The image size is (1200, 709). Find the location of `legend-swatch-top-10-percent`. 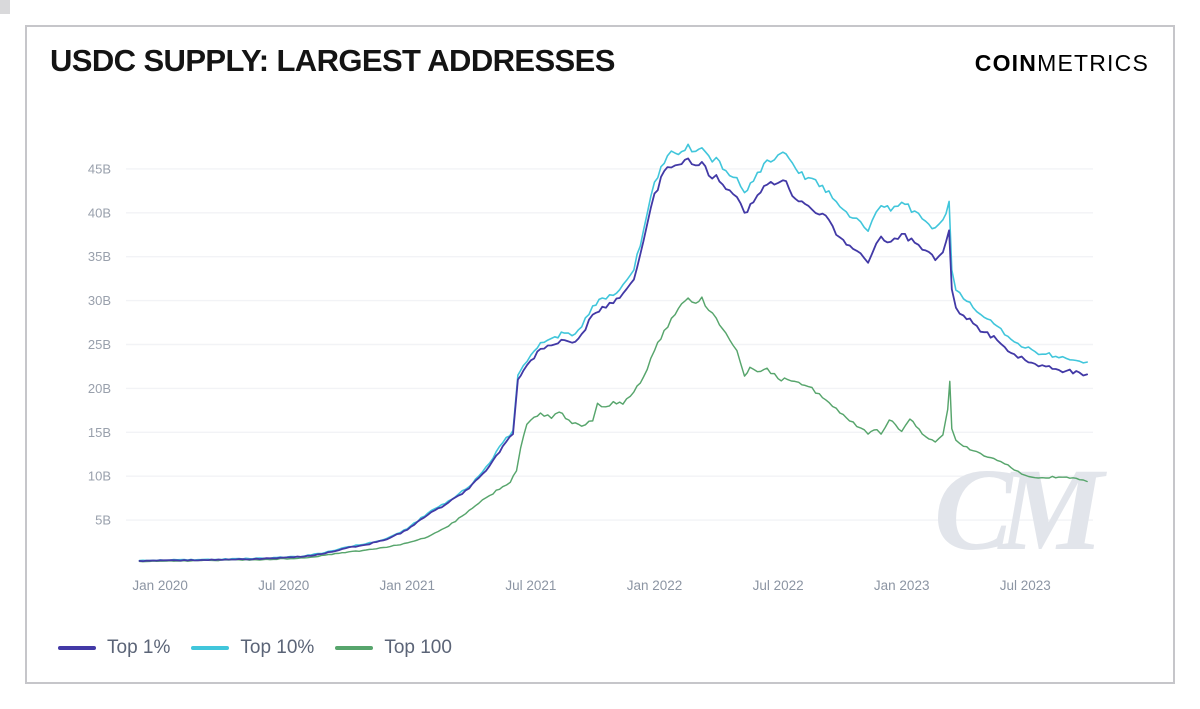

legend-swatch-top-10-percent is located at coordinates (210, 648).